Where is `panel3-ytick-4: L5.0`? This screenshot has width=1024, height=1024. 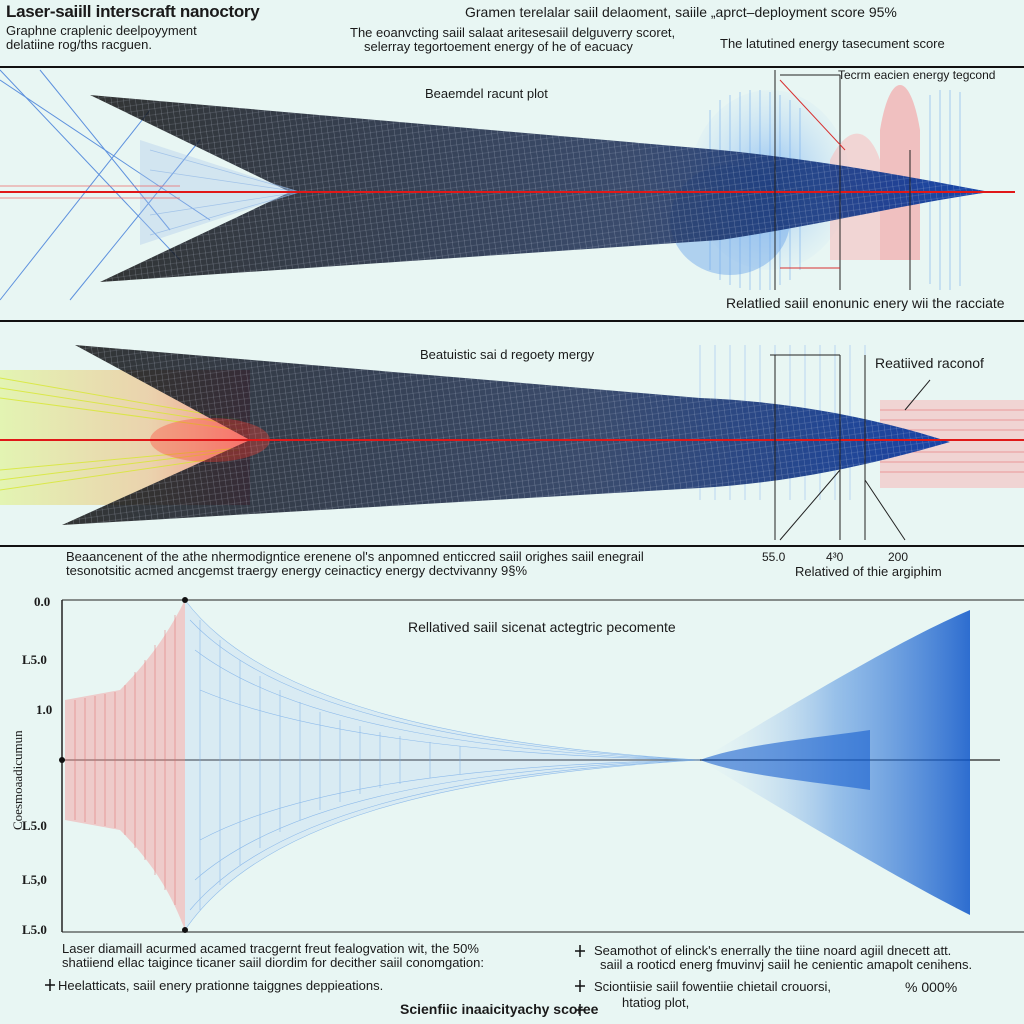
panel3-ytick-4: L5.0 is located at coordinates (34, 825).